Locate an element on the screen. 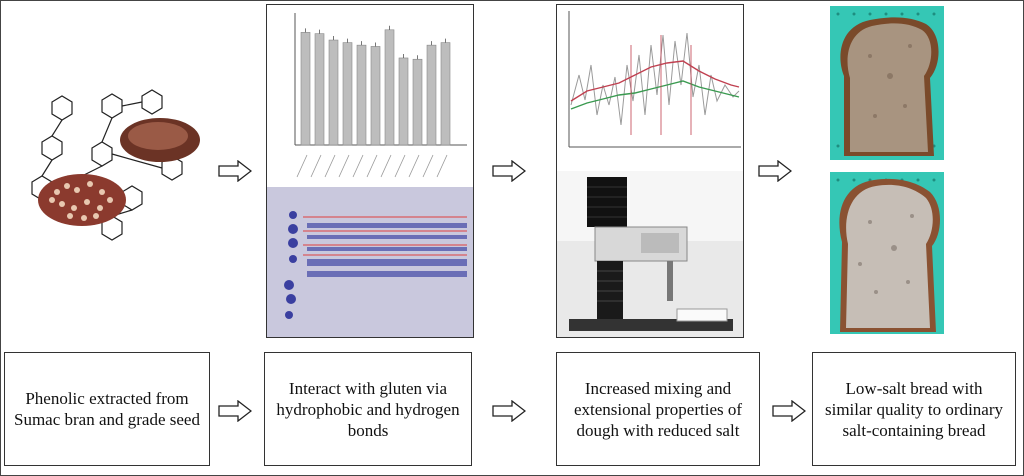 This screenshot has height=476, width=1024. control-bread-photo is located at coordinates (887, 83).